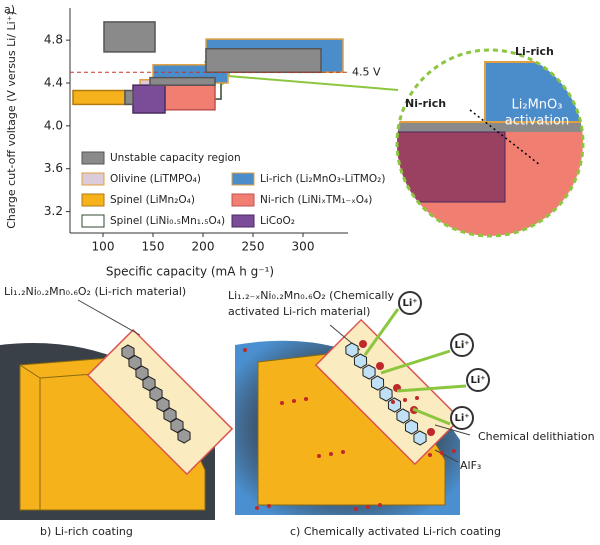  I want to click on zoom-label: activation, so click(537, 121).